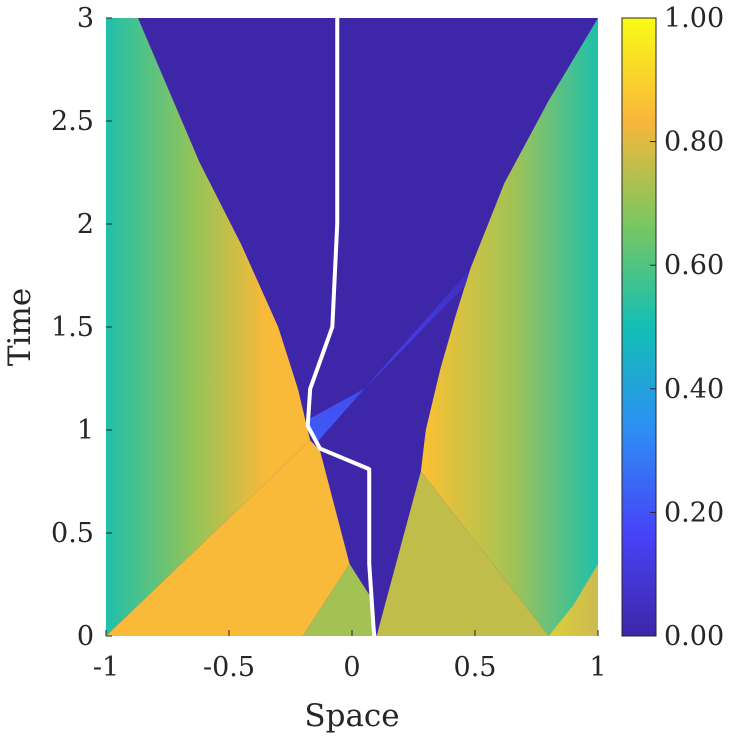 The width and height of the screenshot is (732, 737). I want to click on y-tick-label: 0.5, so click(72, 533).